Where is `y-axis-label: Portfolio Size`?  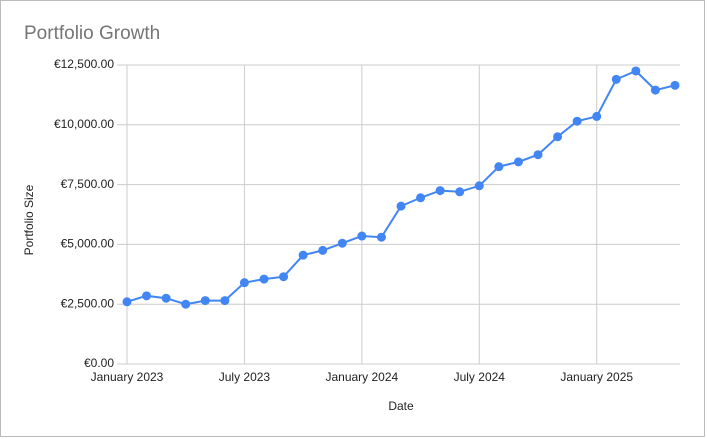
y-axis-label: Portfolio Size is located at coordinates (29, 219).